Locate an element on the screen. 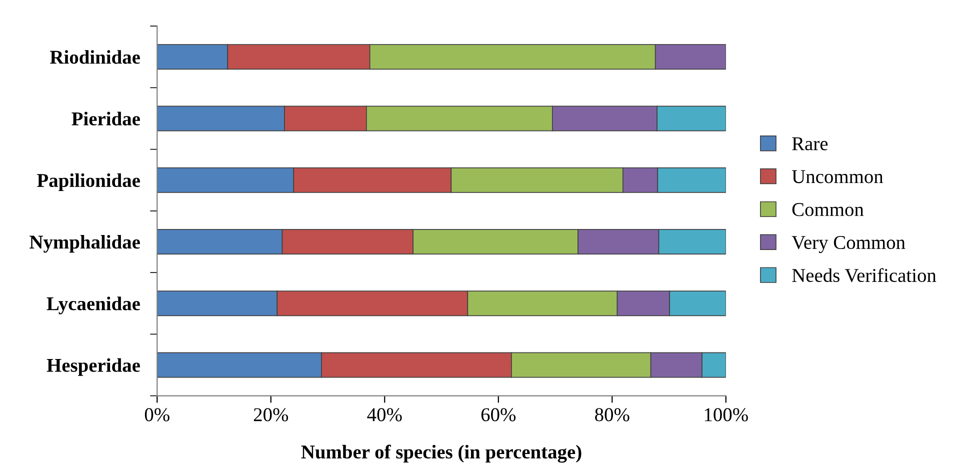 This screenshot has width=964, height=474. x-tick-label: 0% is located at coordinates (157, 415).